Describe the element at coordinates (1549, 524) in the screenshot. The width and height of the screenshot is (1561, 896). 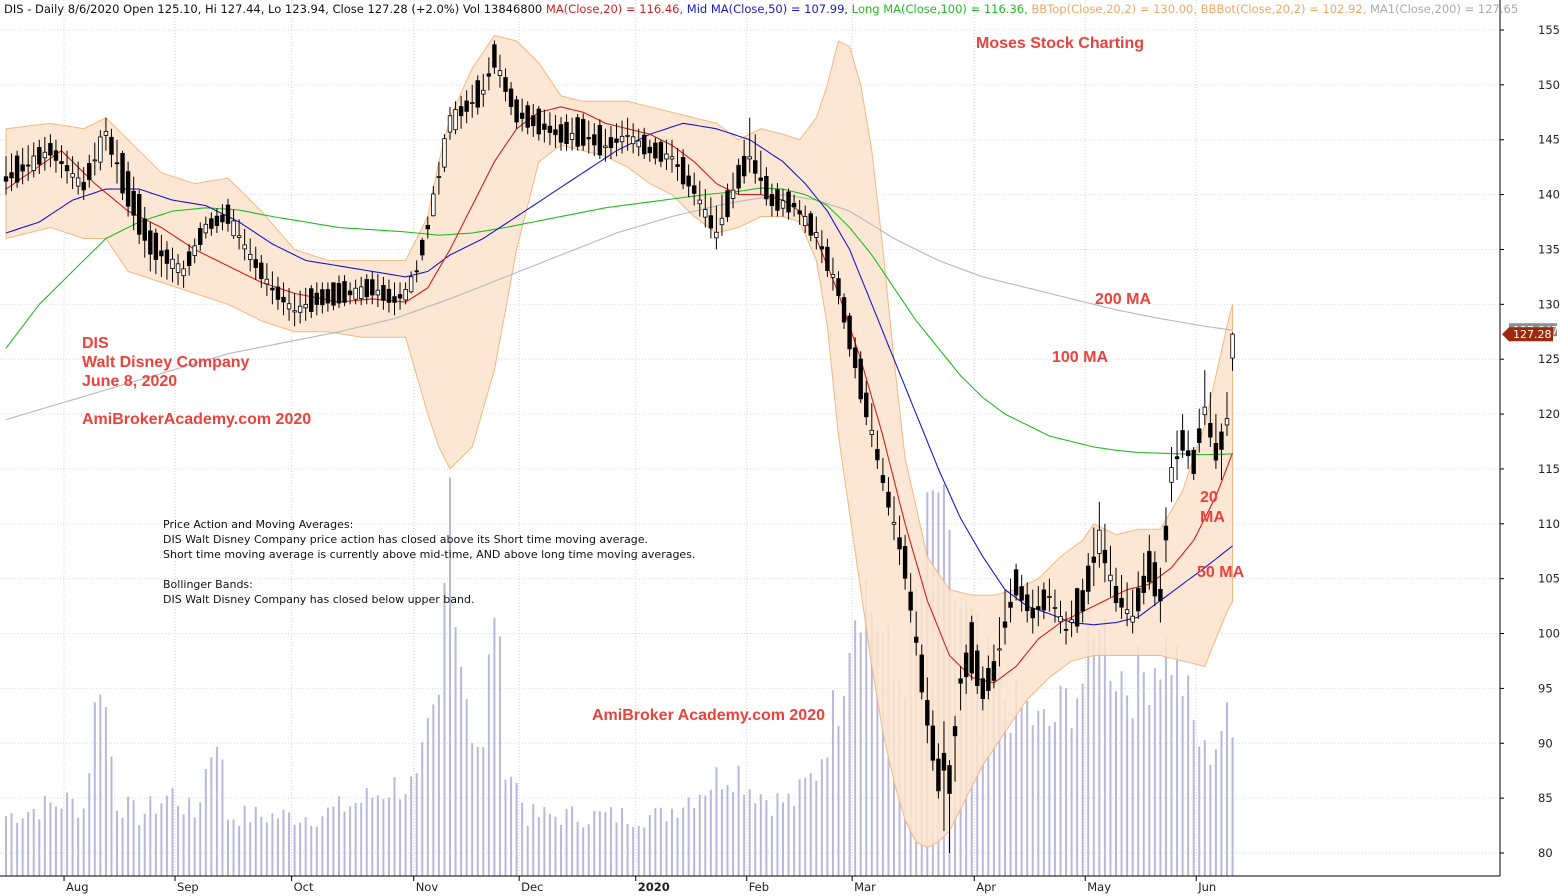
I see `price-tick-label: 110` at that location.